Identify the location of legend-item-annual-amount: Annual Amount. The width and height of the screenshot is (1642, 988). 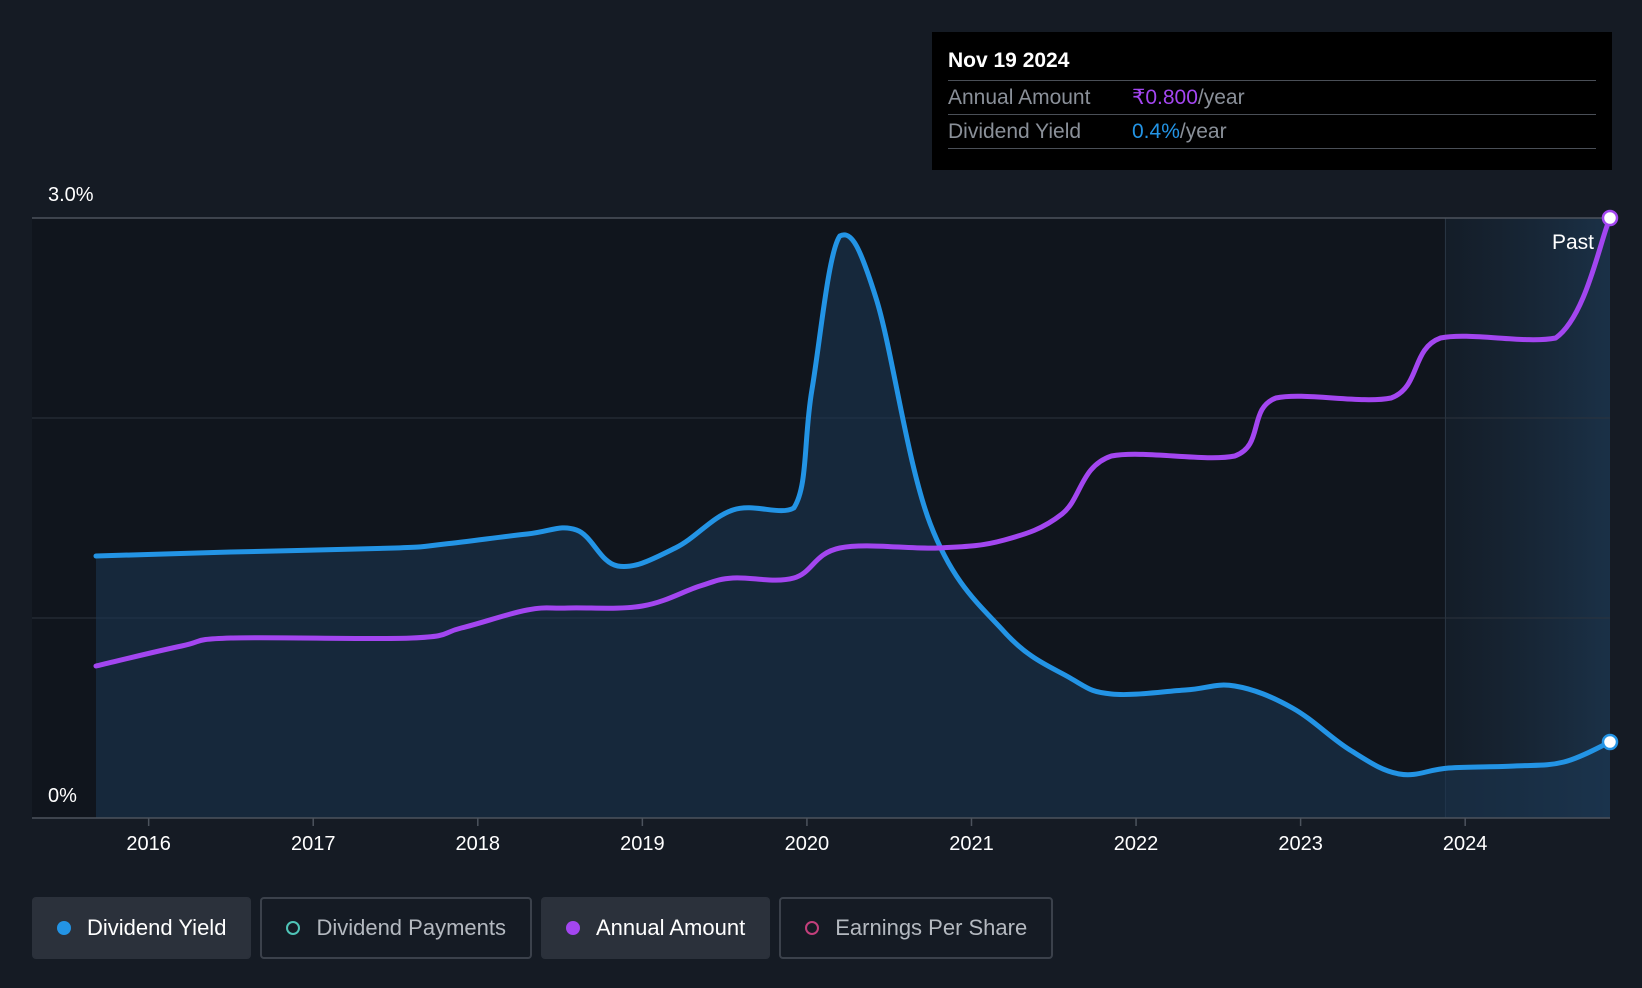
(655, 928).